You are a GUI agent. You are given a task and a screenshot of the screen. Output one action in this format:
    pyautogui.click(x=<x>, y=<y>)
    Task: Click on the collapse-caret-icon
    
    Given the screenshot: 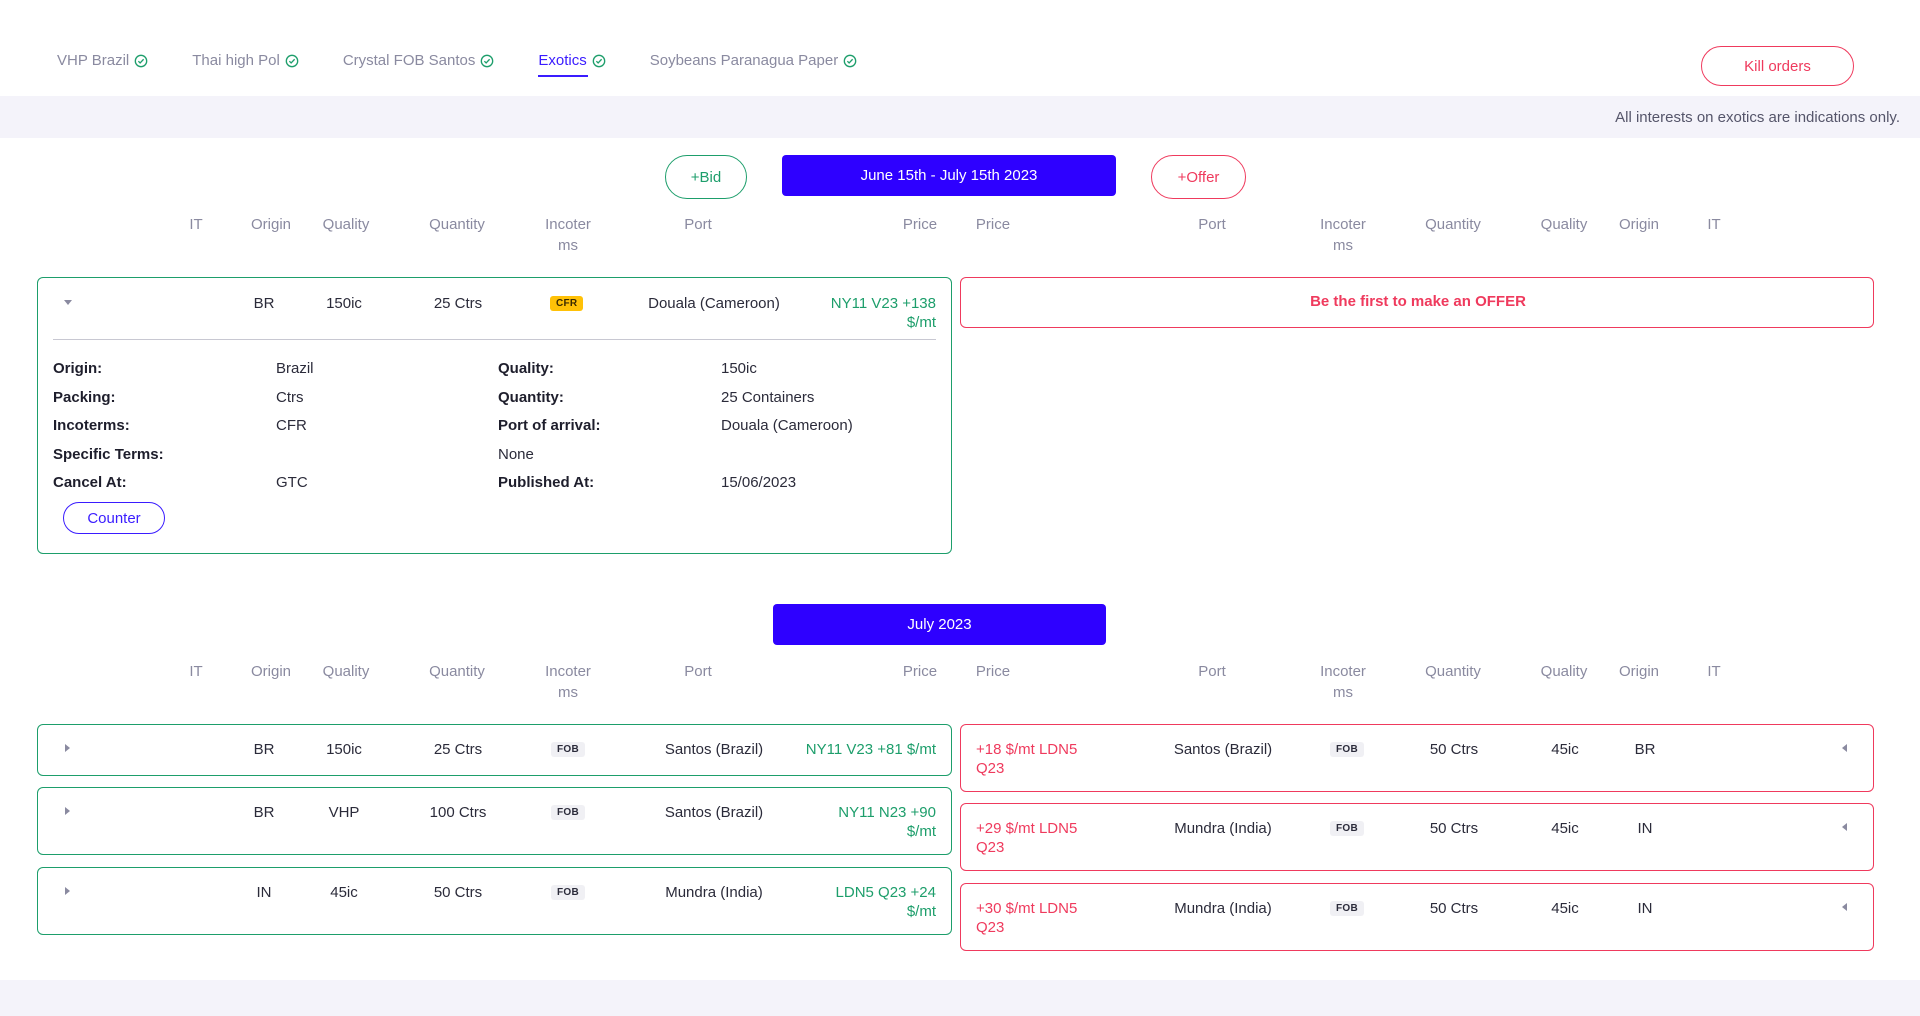 What is the action you would take?
    pyautogui.click(x=68, y=302)
    